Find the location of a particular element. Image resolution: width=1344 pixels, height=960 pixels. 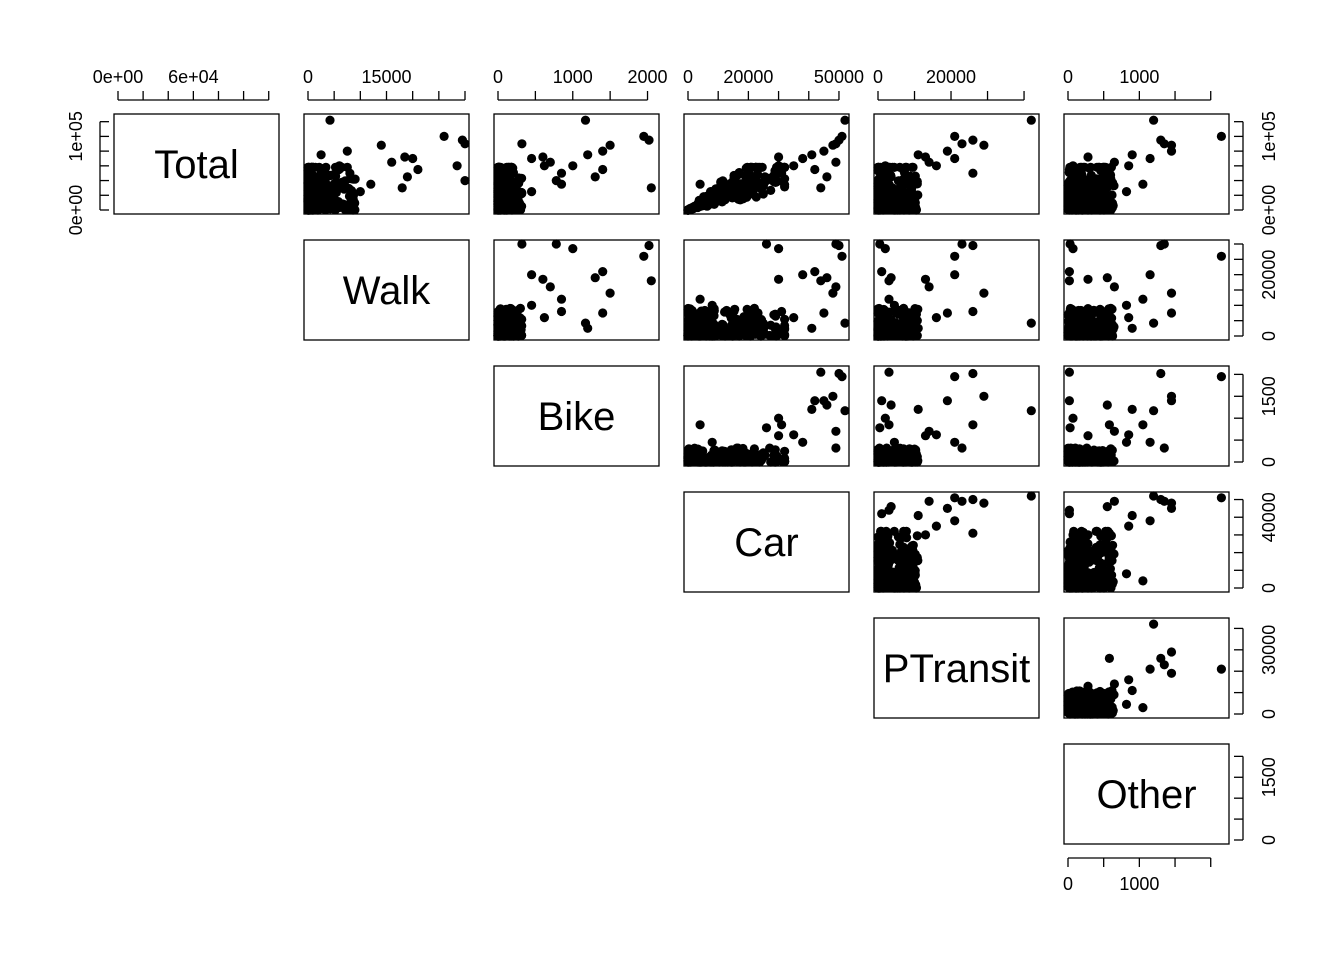

tick-label: 0e+00 is located at coordinates (1269, 210).